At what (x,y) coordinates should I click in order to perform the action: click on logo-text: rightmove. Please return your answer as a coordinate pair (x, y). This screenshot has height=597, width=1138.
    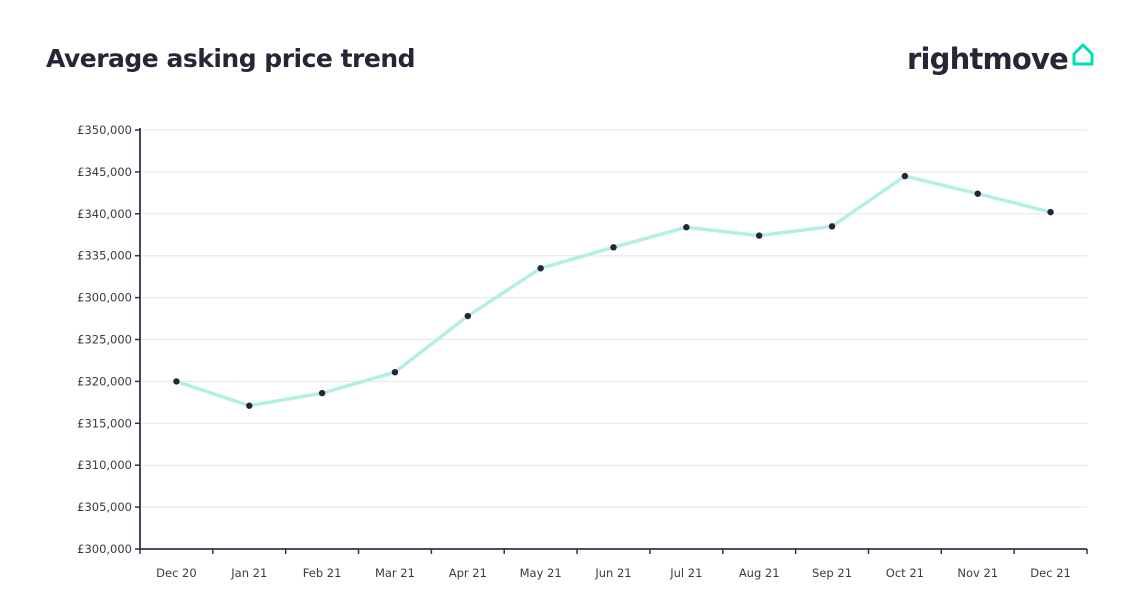
    Looking at the image, I should click on (988, 59).